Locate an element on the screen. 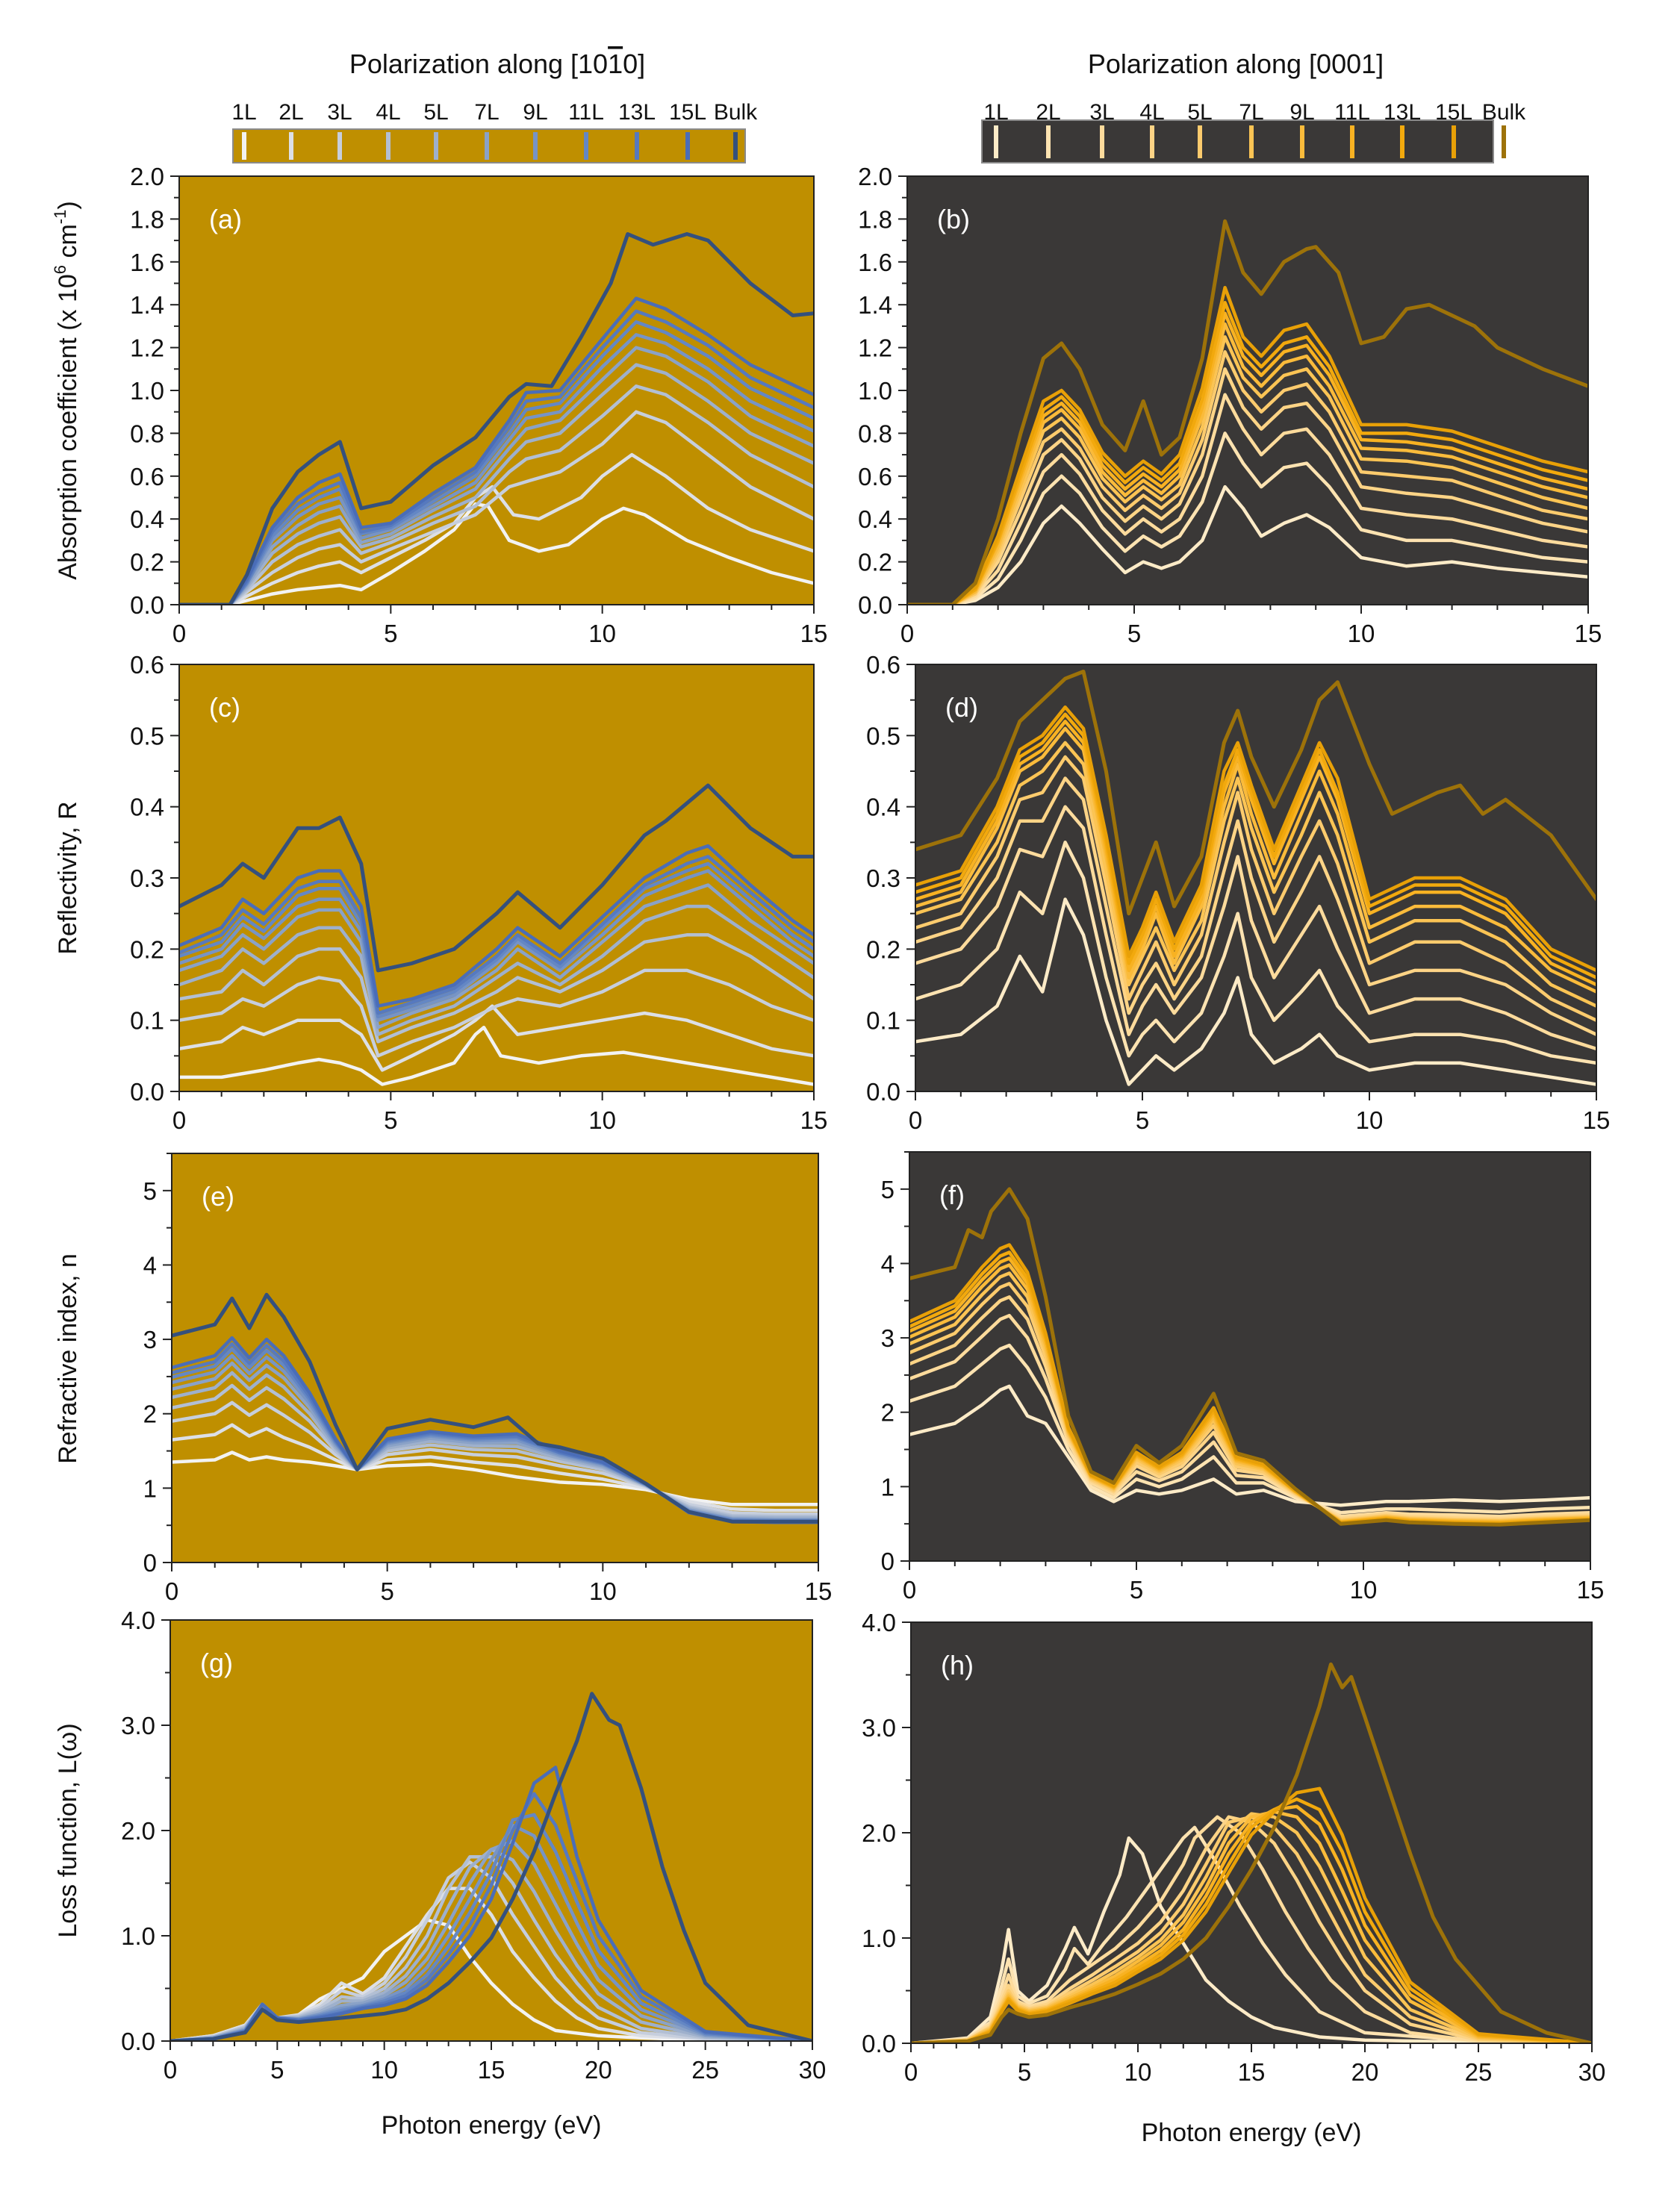 The width and height of the screenshot is (1680, 2212). y-tick-label: 1.2 is located at coordinates (875, 348).